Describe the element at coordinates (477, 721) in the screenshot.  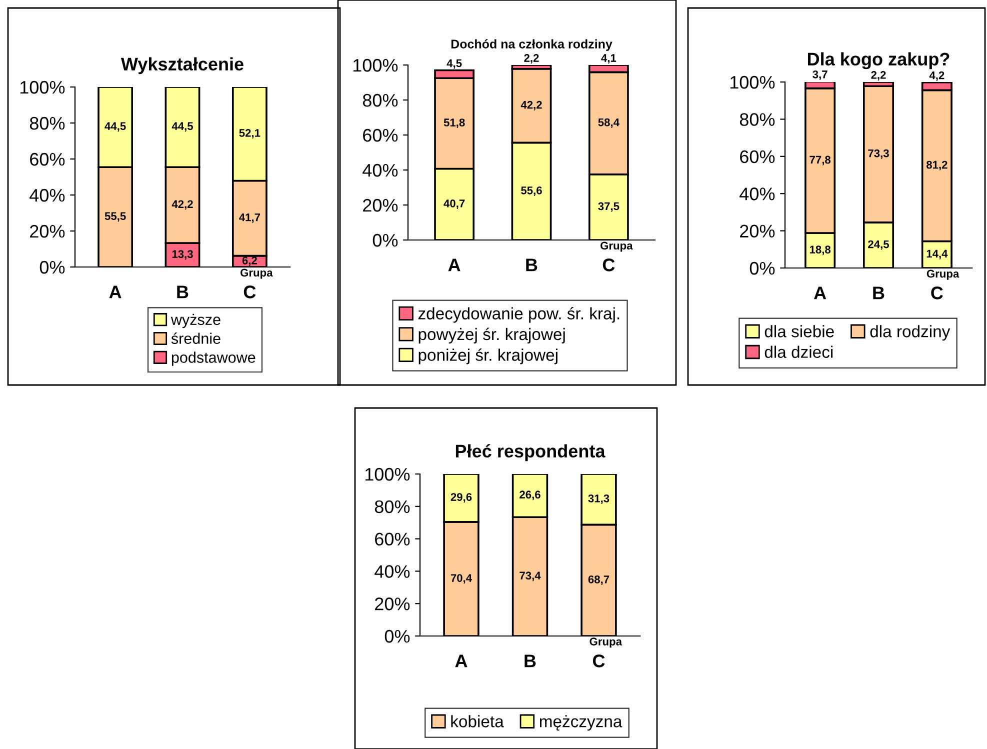
I see `legend-label: kobieta` at that location.